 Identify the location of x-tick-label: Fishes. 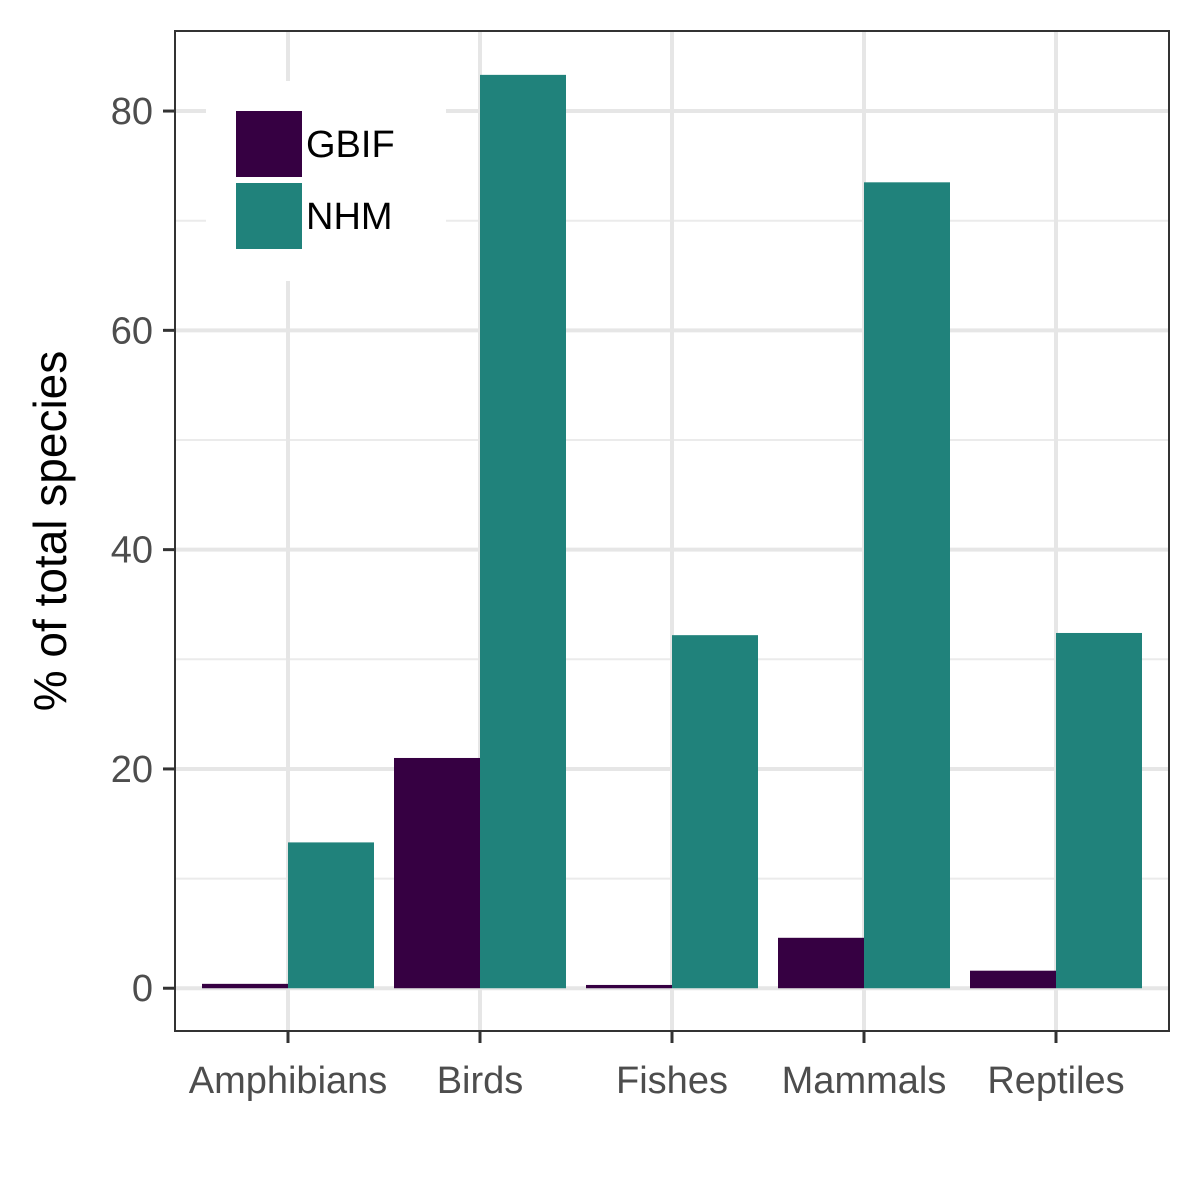
(672, 1081).